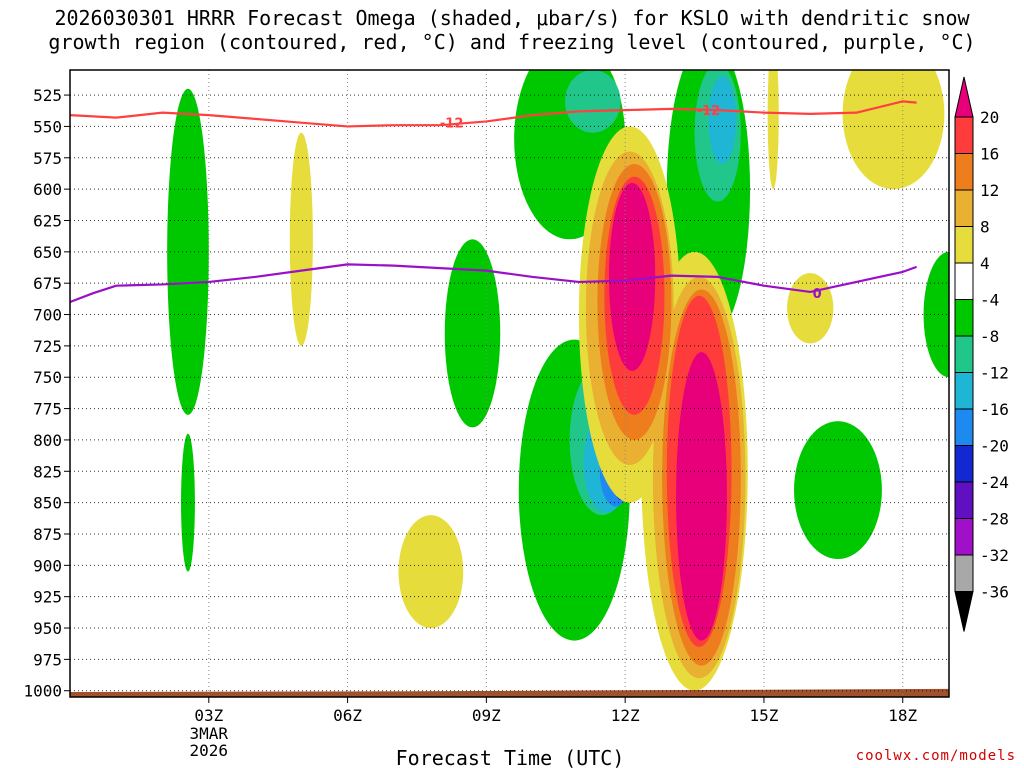 This screenshot has width=1024, height=768. I want to click on y-tick-label-825: 825, so click(47, 471).